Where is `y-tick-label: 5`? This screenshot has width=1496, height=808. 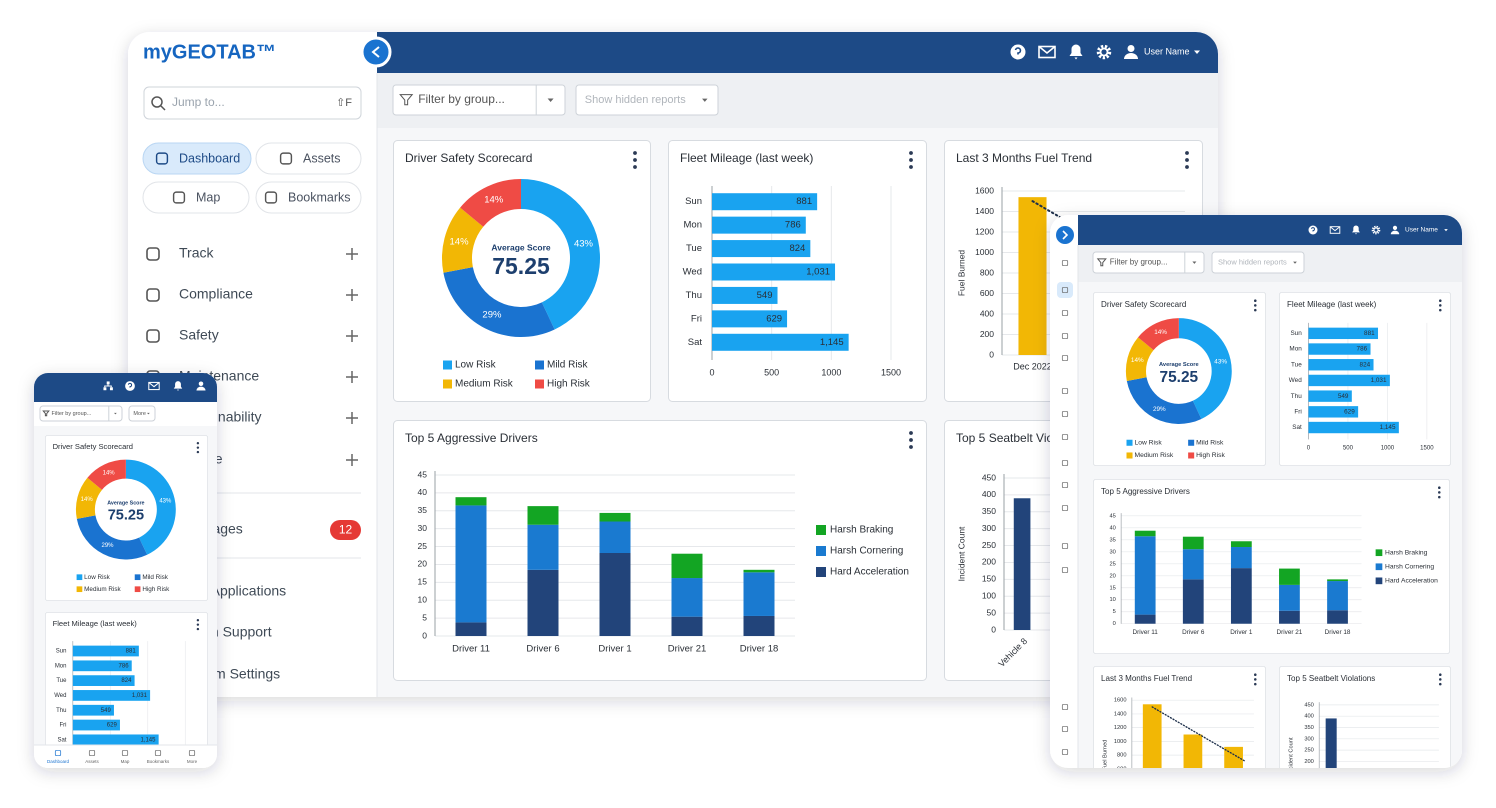
y-tick-label: 5 is located at coordinates (424, 617).